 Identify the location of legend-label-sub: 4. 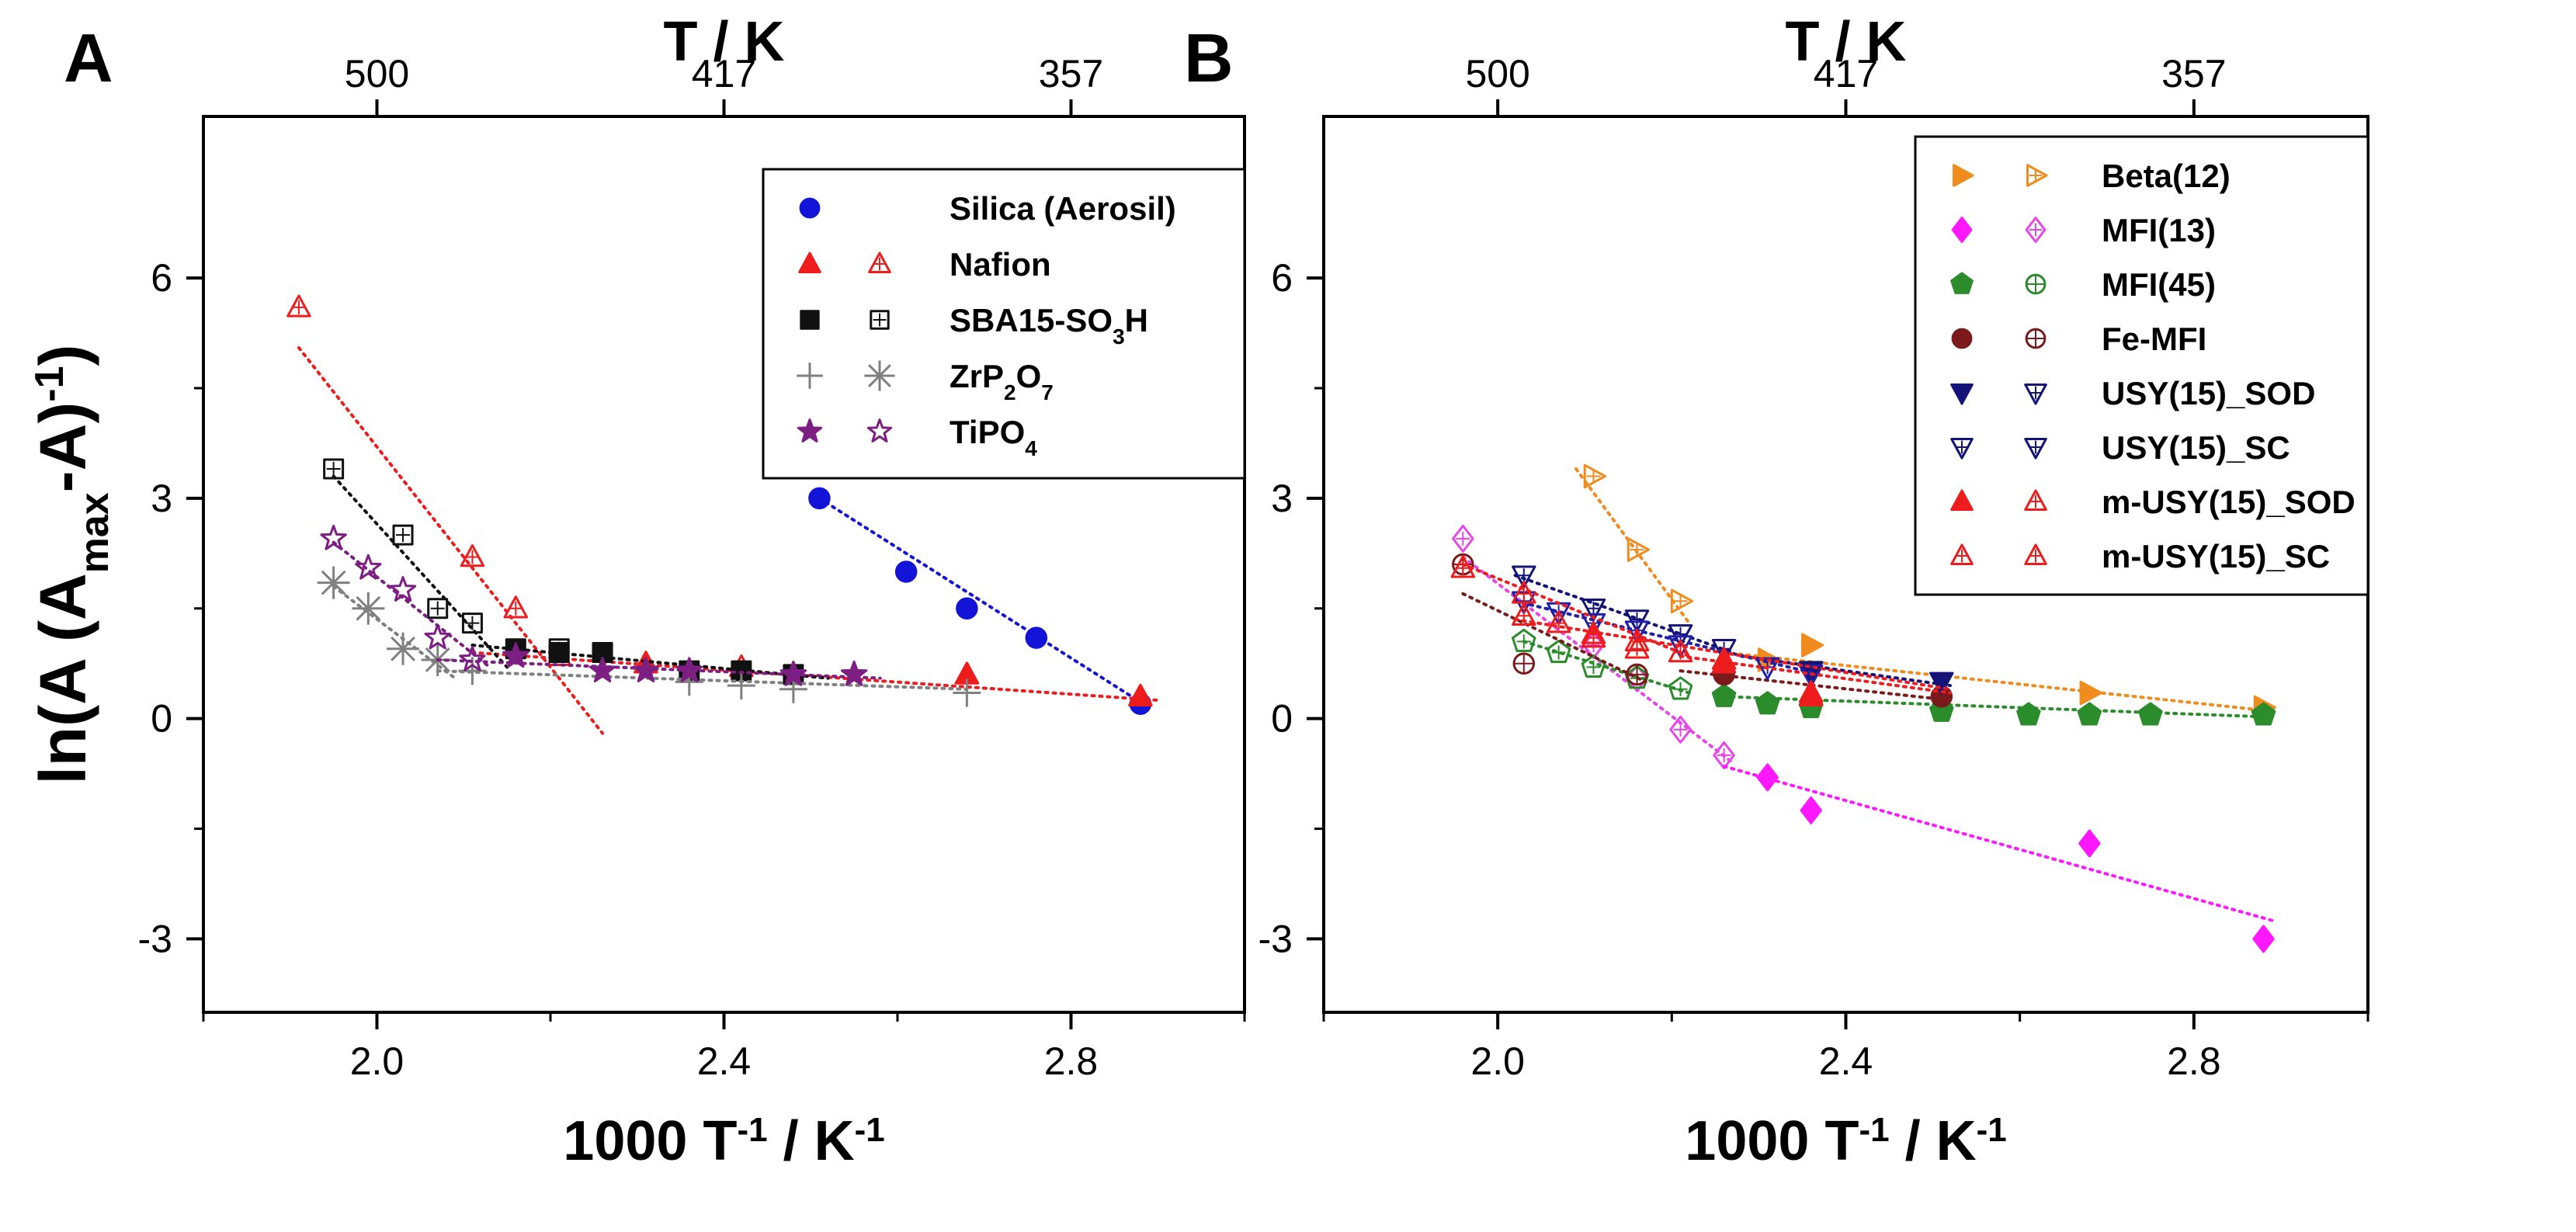
(1031, 448).